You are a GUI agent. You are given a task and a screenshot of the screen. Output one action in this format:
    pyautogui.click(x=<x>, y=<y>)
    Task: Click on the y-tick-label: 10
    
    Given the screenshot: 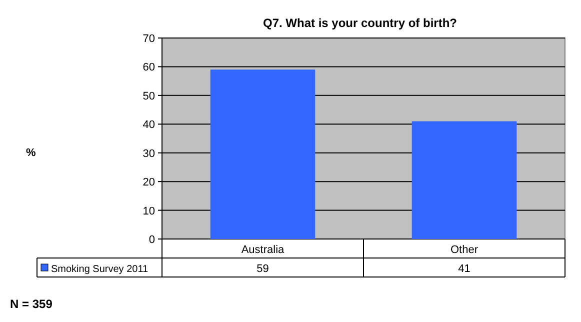 What is the action you would take?
    pyautogui.click(x=148, y=211)
    